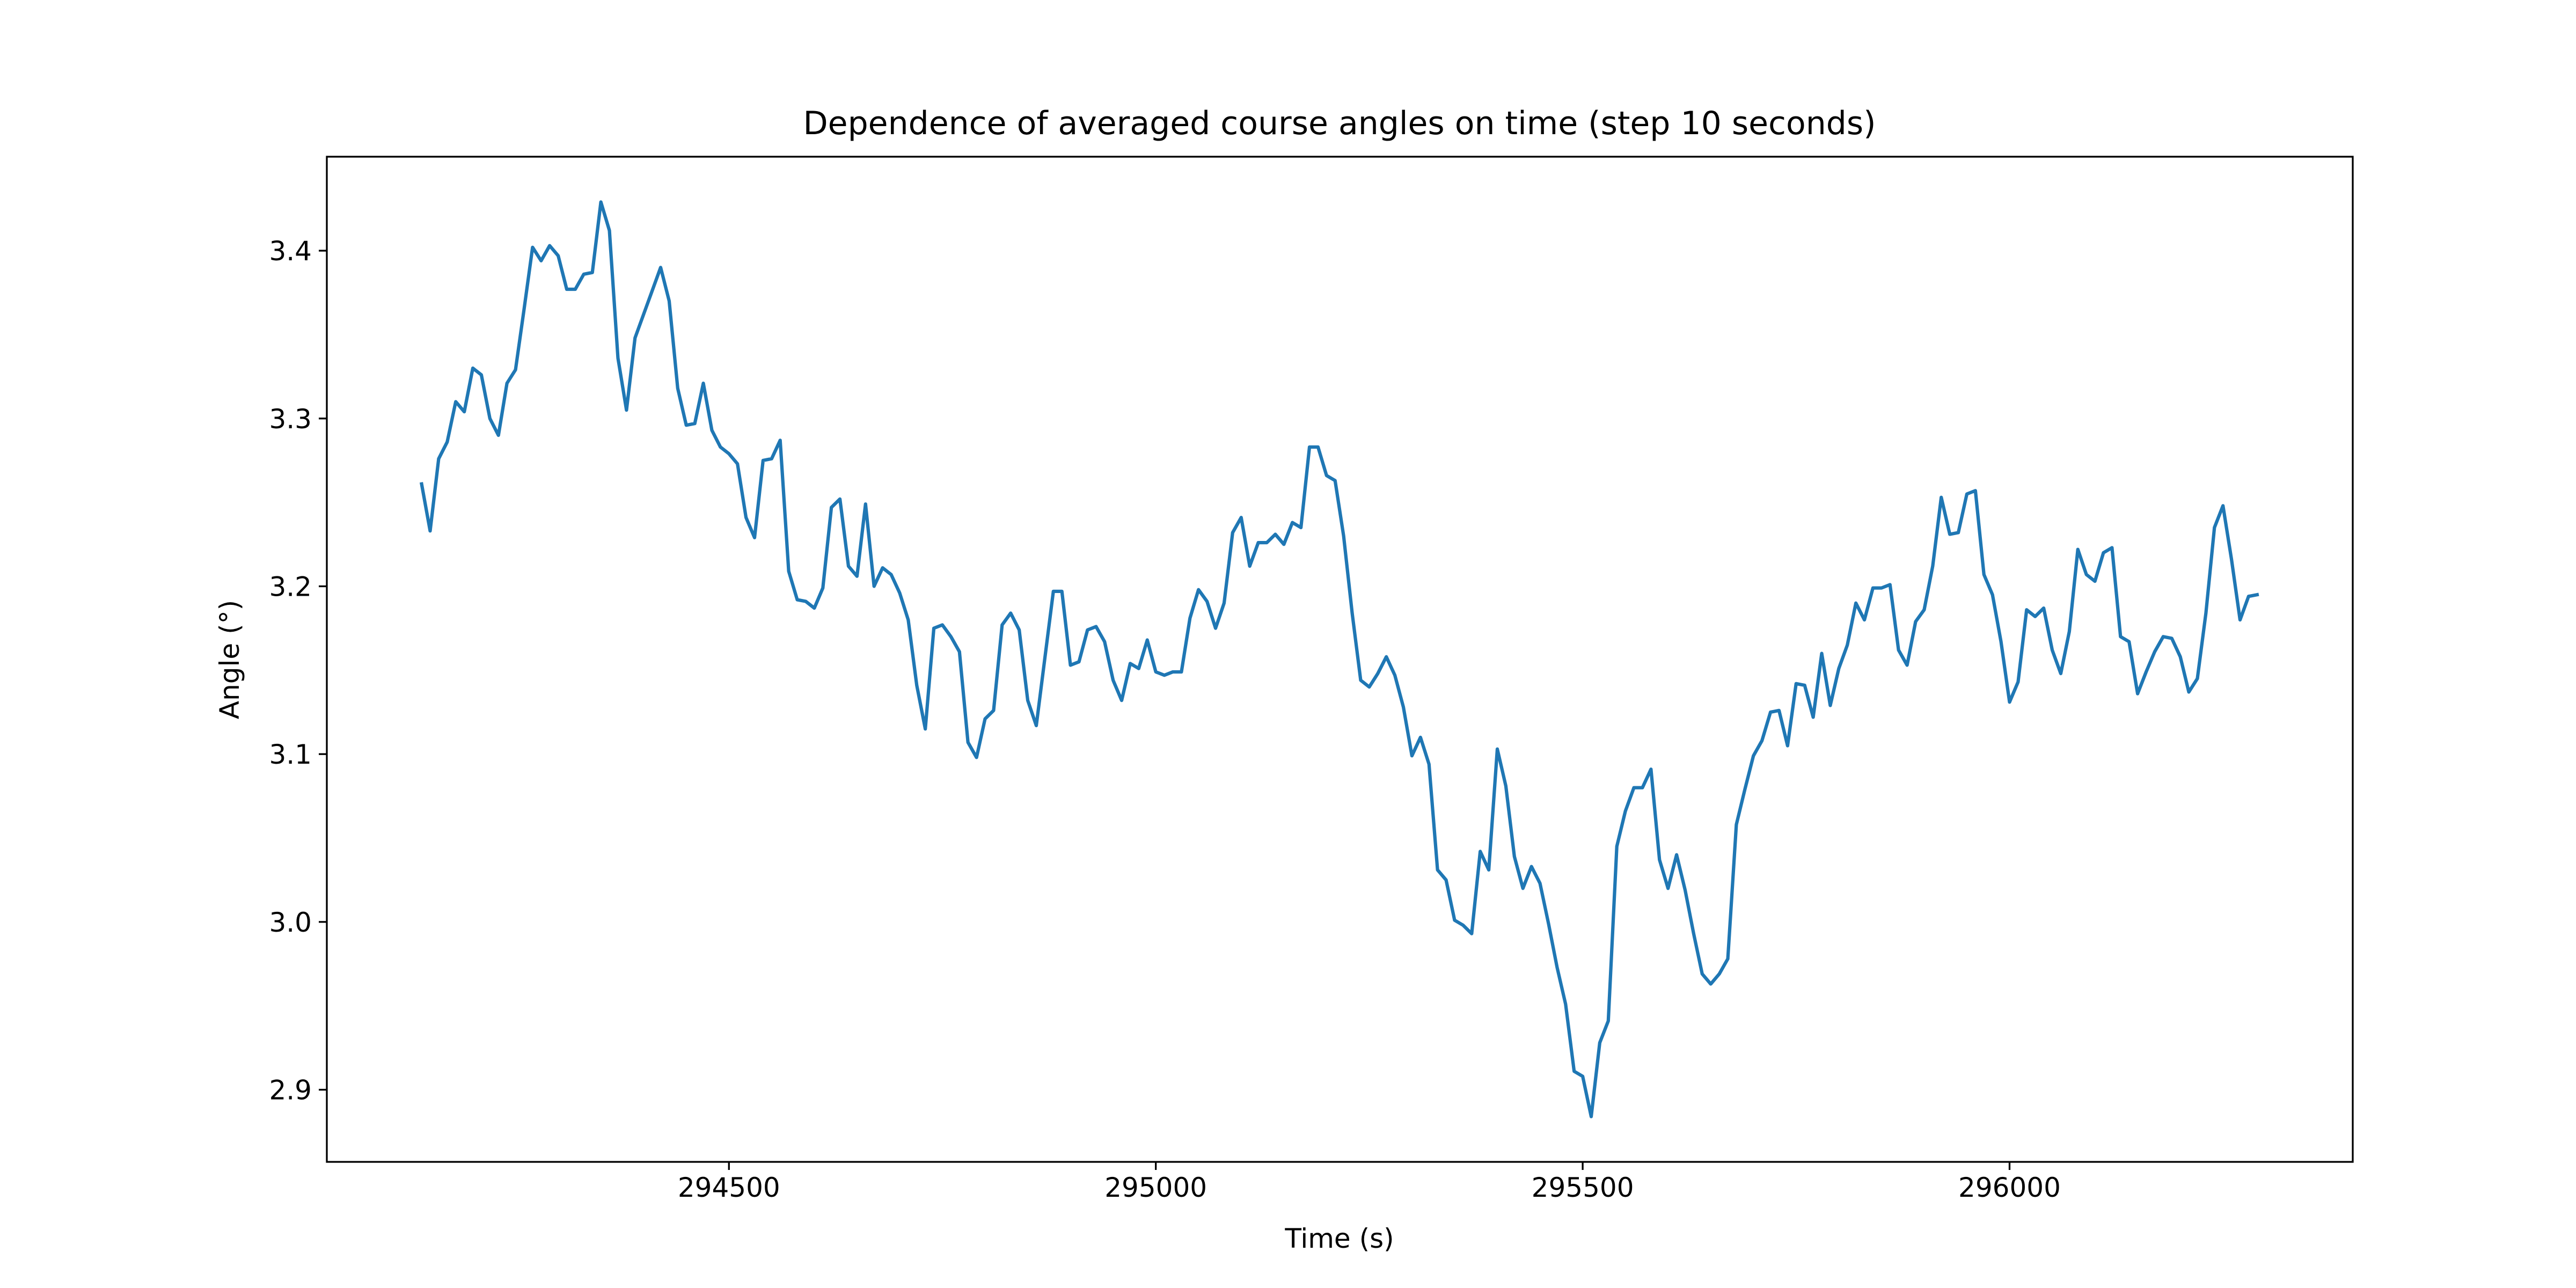  I want to click on y-tick-label: 3.4, so click(290, 251).